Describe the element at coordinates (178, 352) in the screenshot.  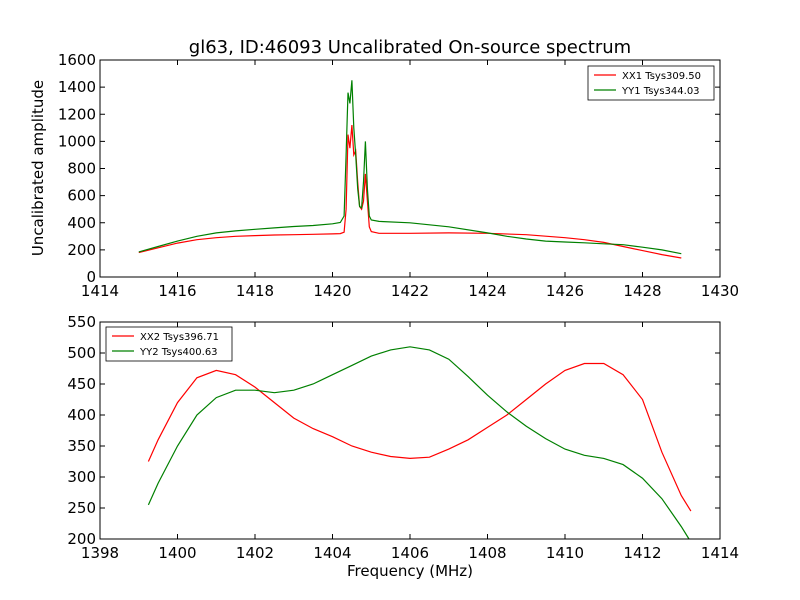
I see `bottom-legend-label-2: YY2 Tsys400.63` at that location.